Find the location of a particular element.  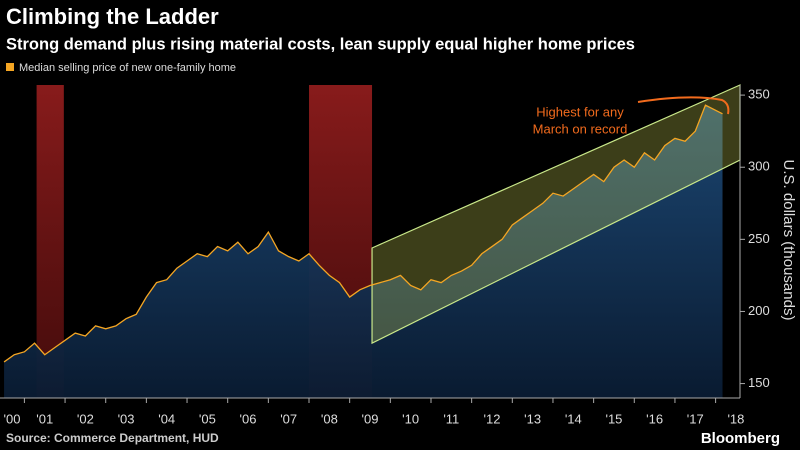

x-tick-label: '07 is located at coordinates (288, 418).